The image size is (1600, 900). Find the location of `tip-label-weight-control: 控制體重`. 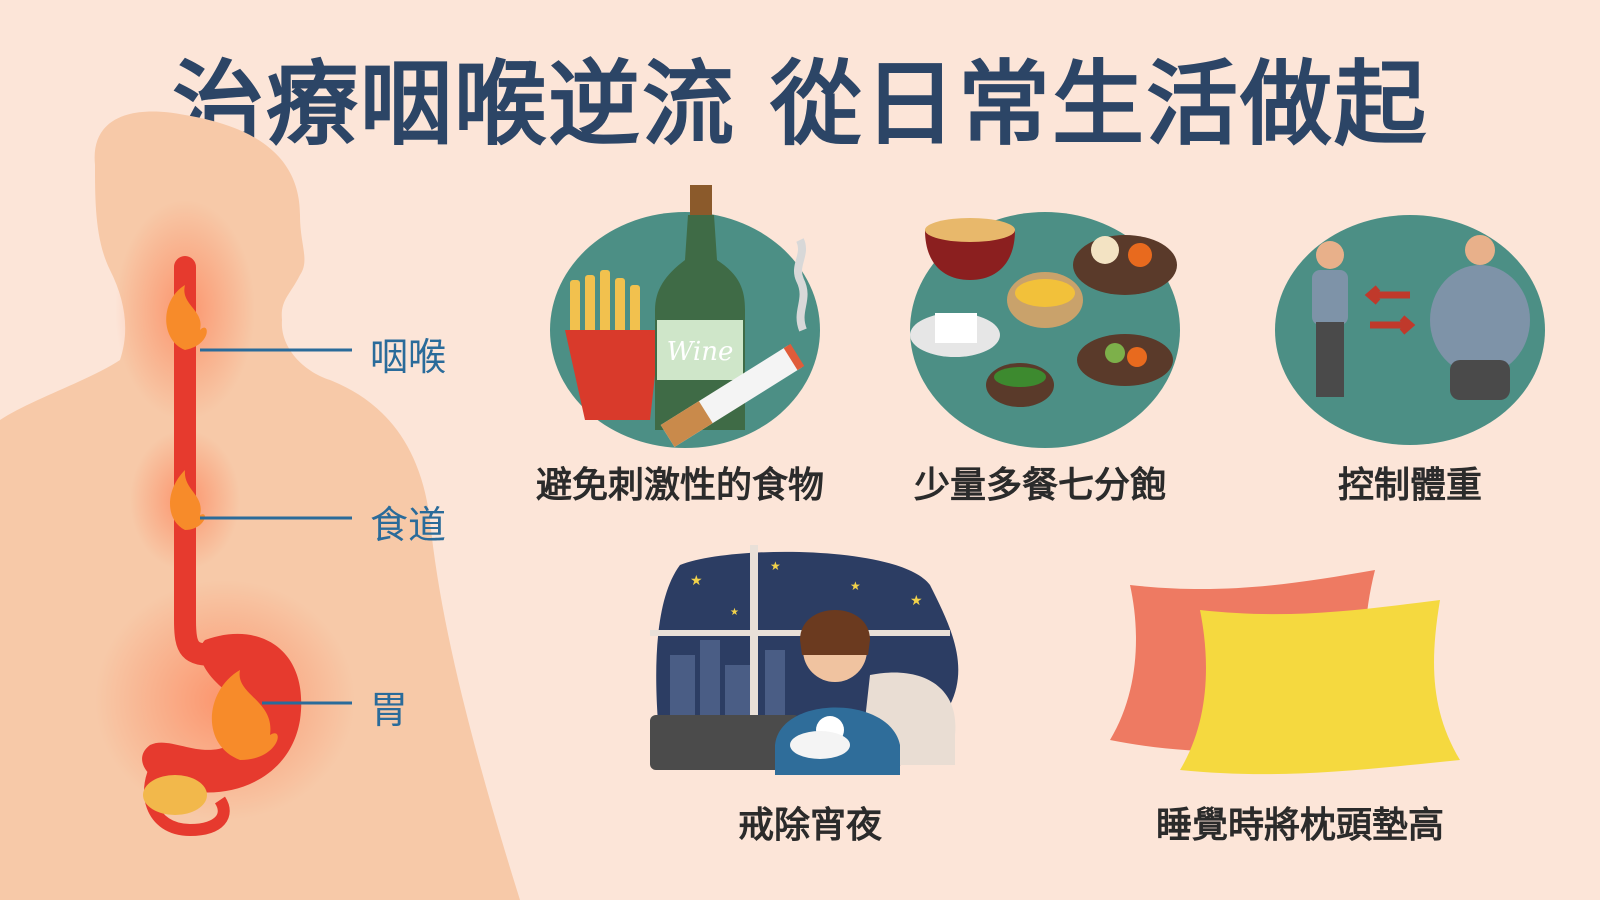

tip-label-weight-control: 控制體重 is located at coordinates (1409, 485).